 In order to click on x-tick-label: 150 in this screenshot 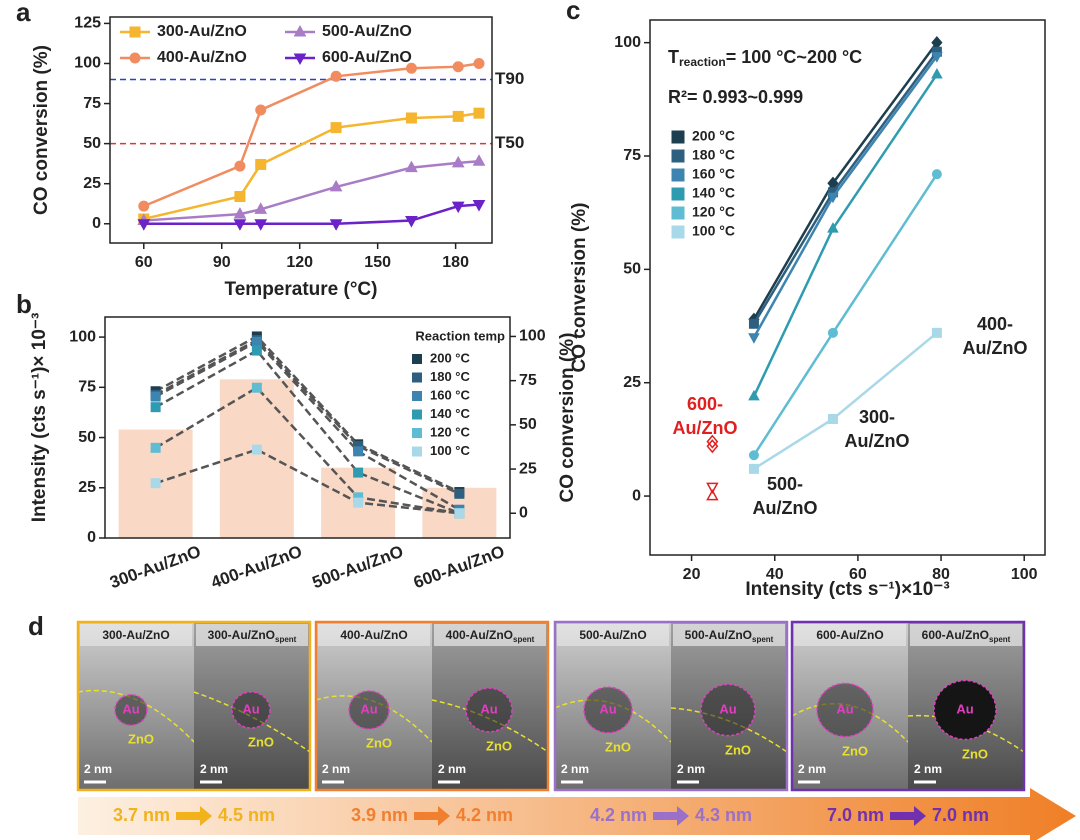, I will do `click(377, 262)`.